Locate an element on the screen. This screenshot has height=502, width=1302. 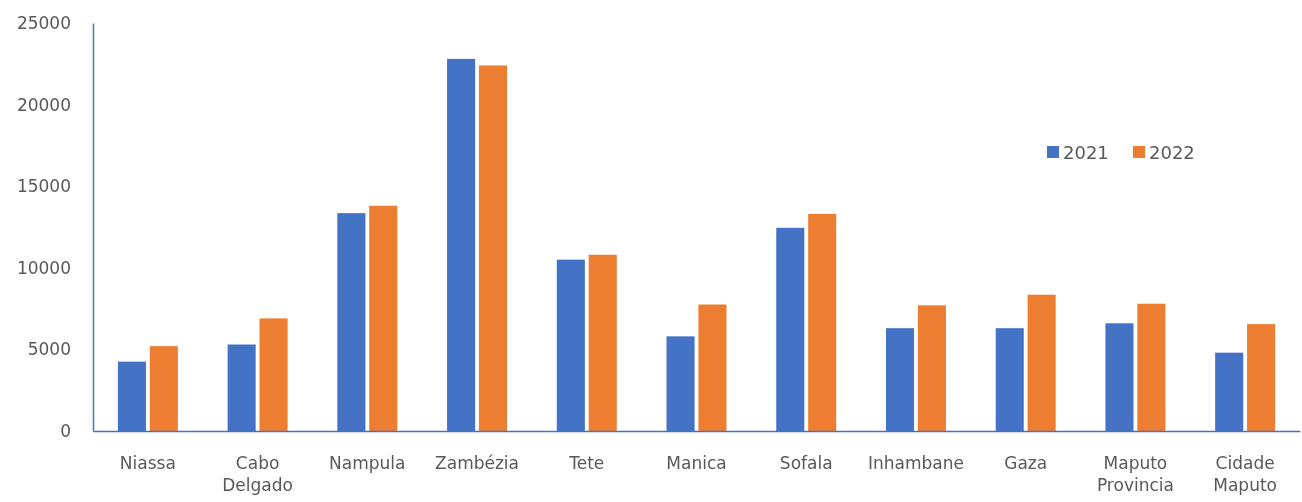
legend-label: 2021 is located at coordinates (1086, 153).